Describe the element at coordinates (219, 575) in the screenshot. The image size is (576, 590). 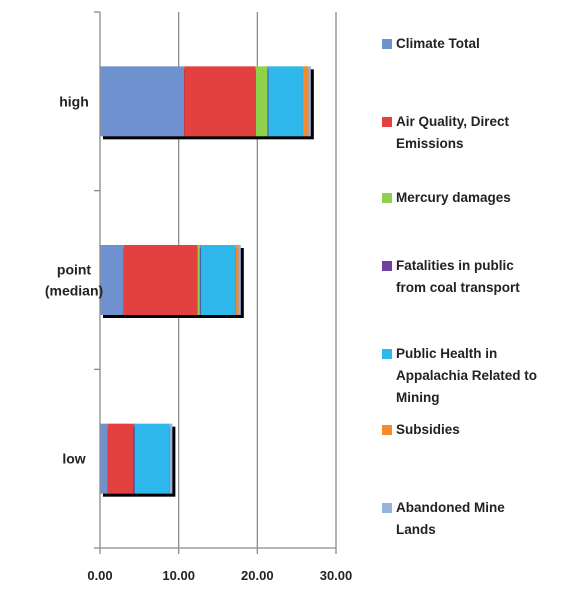
I see `x-tick-labels: 0.00 10.00 20.00 30.00` at that location.